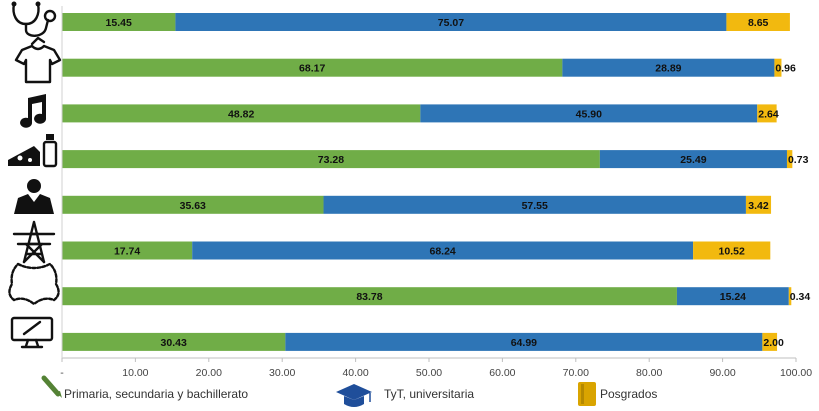 This screenshot has height=411, width=819. I want to click on bar-value-label: 25.49, so click(693, 160).